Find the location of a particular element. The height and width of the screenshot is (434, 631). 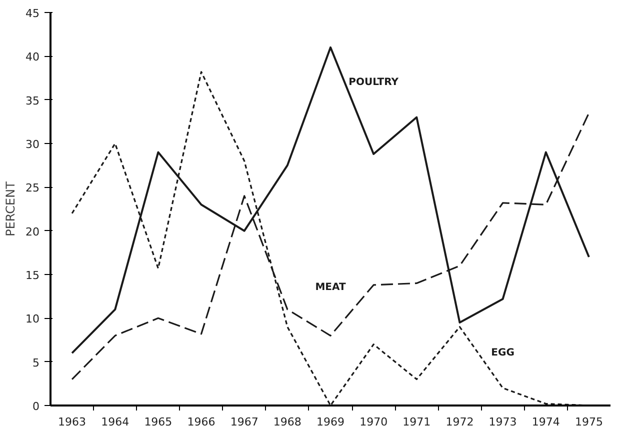

x-tick-label: 1971 is located at coordinates (416, 422).